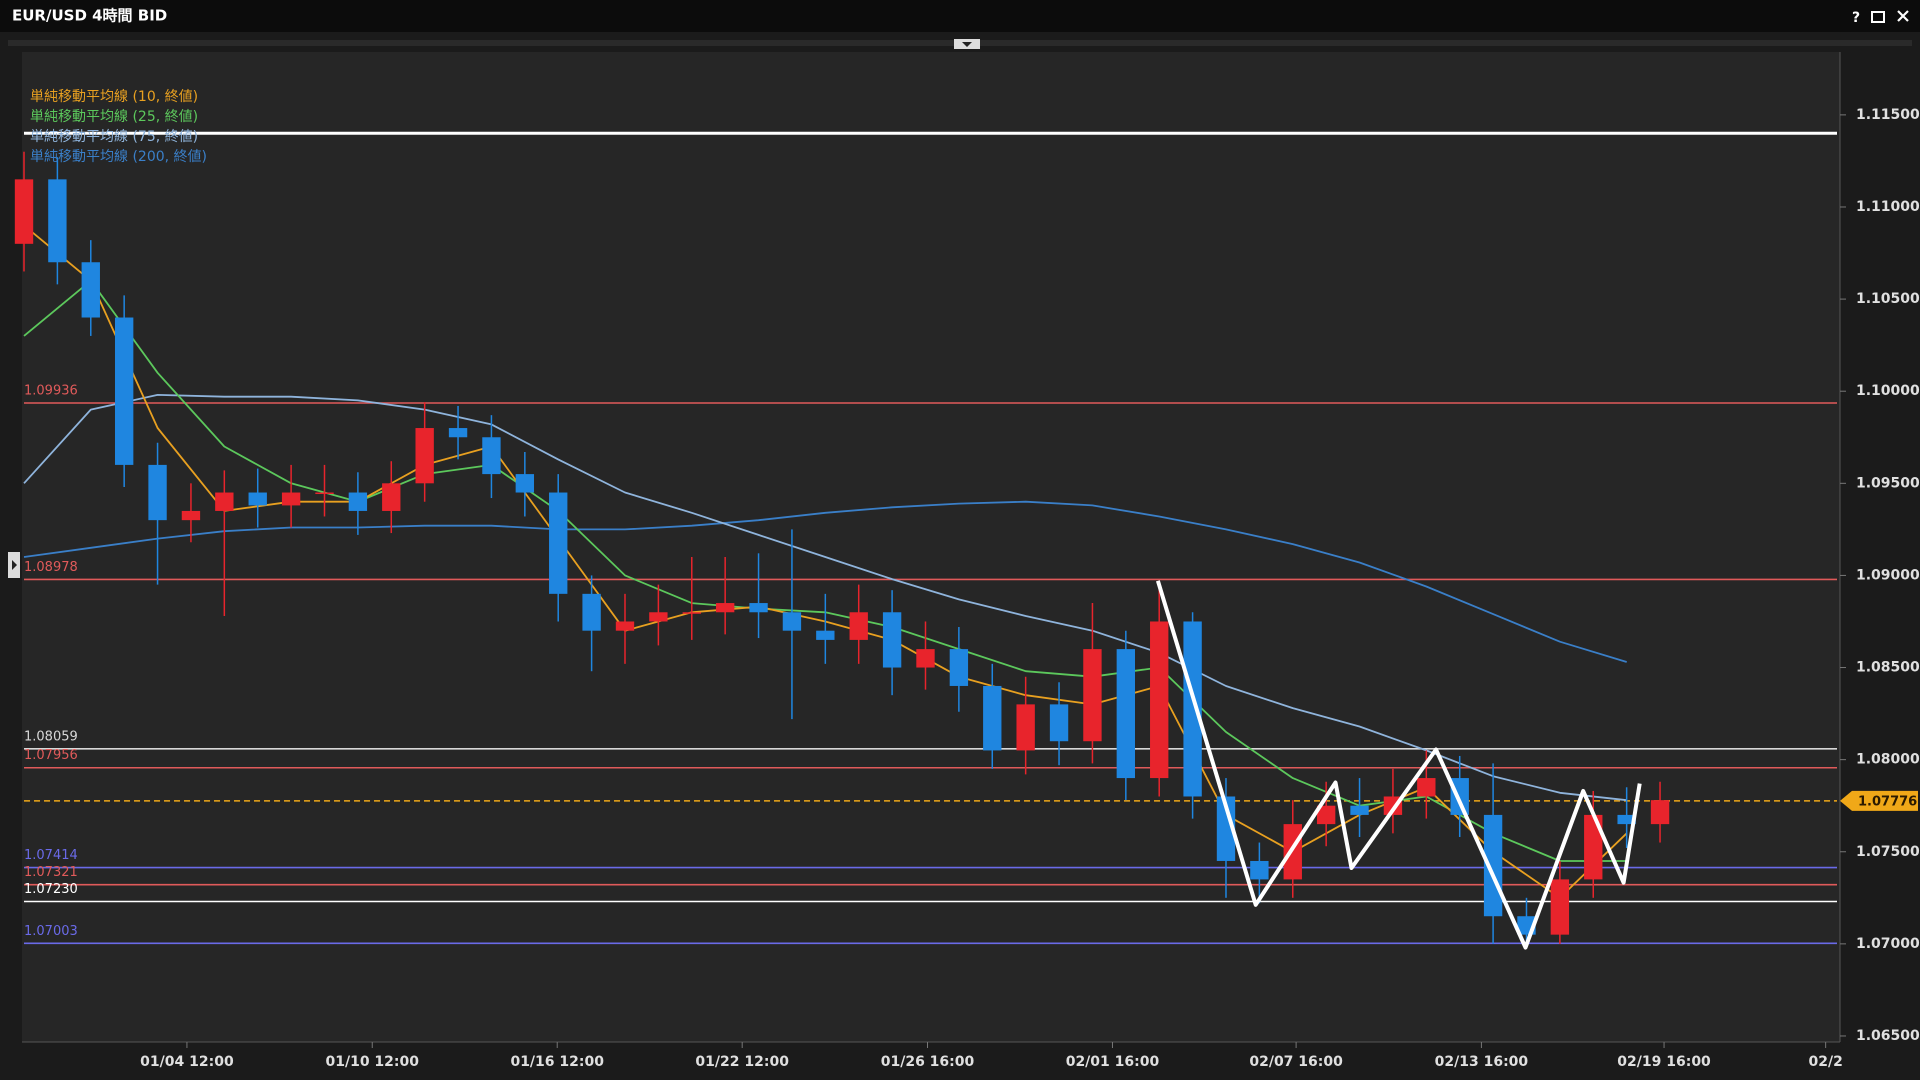 The image size is (1920, 1080). Describe the element at coordinates (1482, 1062) in the screenshot. I see `x-tick-label: 02/13 16:00` at that location.